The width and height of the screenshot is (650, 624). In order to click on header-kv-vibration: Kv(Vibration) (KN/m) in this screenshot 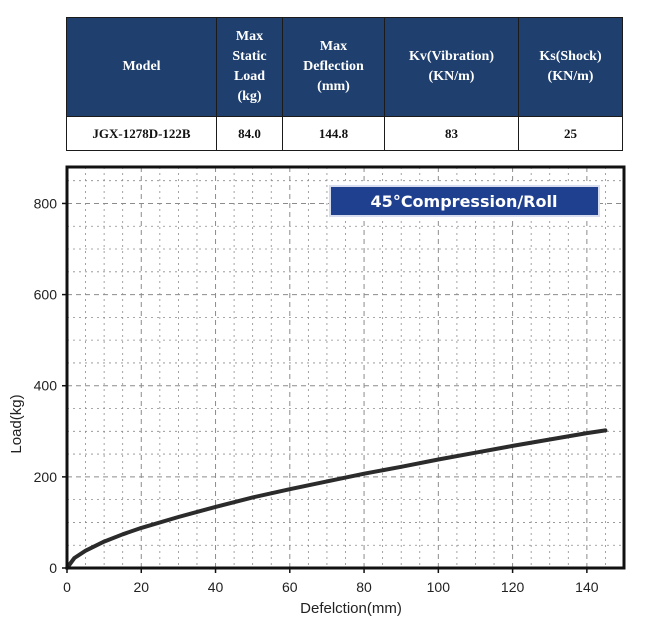, I will do `click(451, 67)`.